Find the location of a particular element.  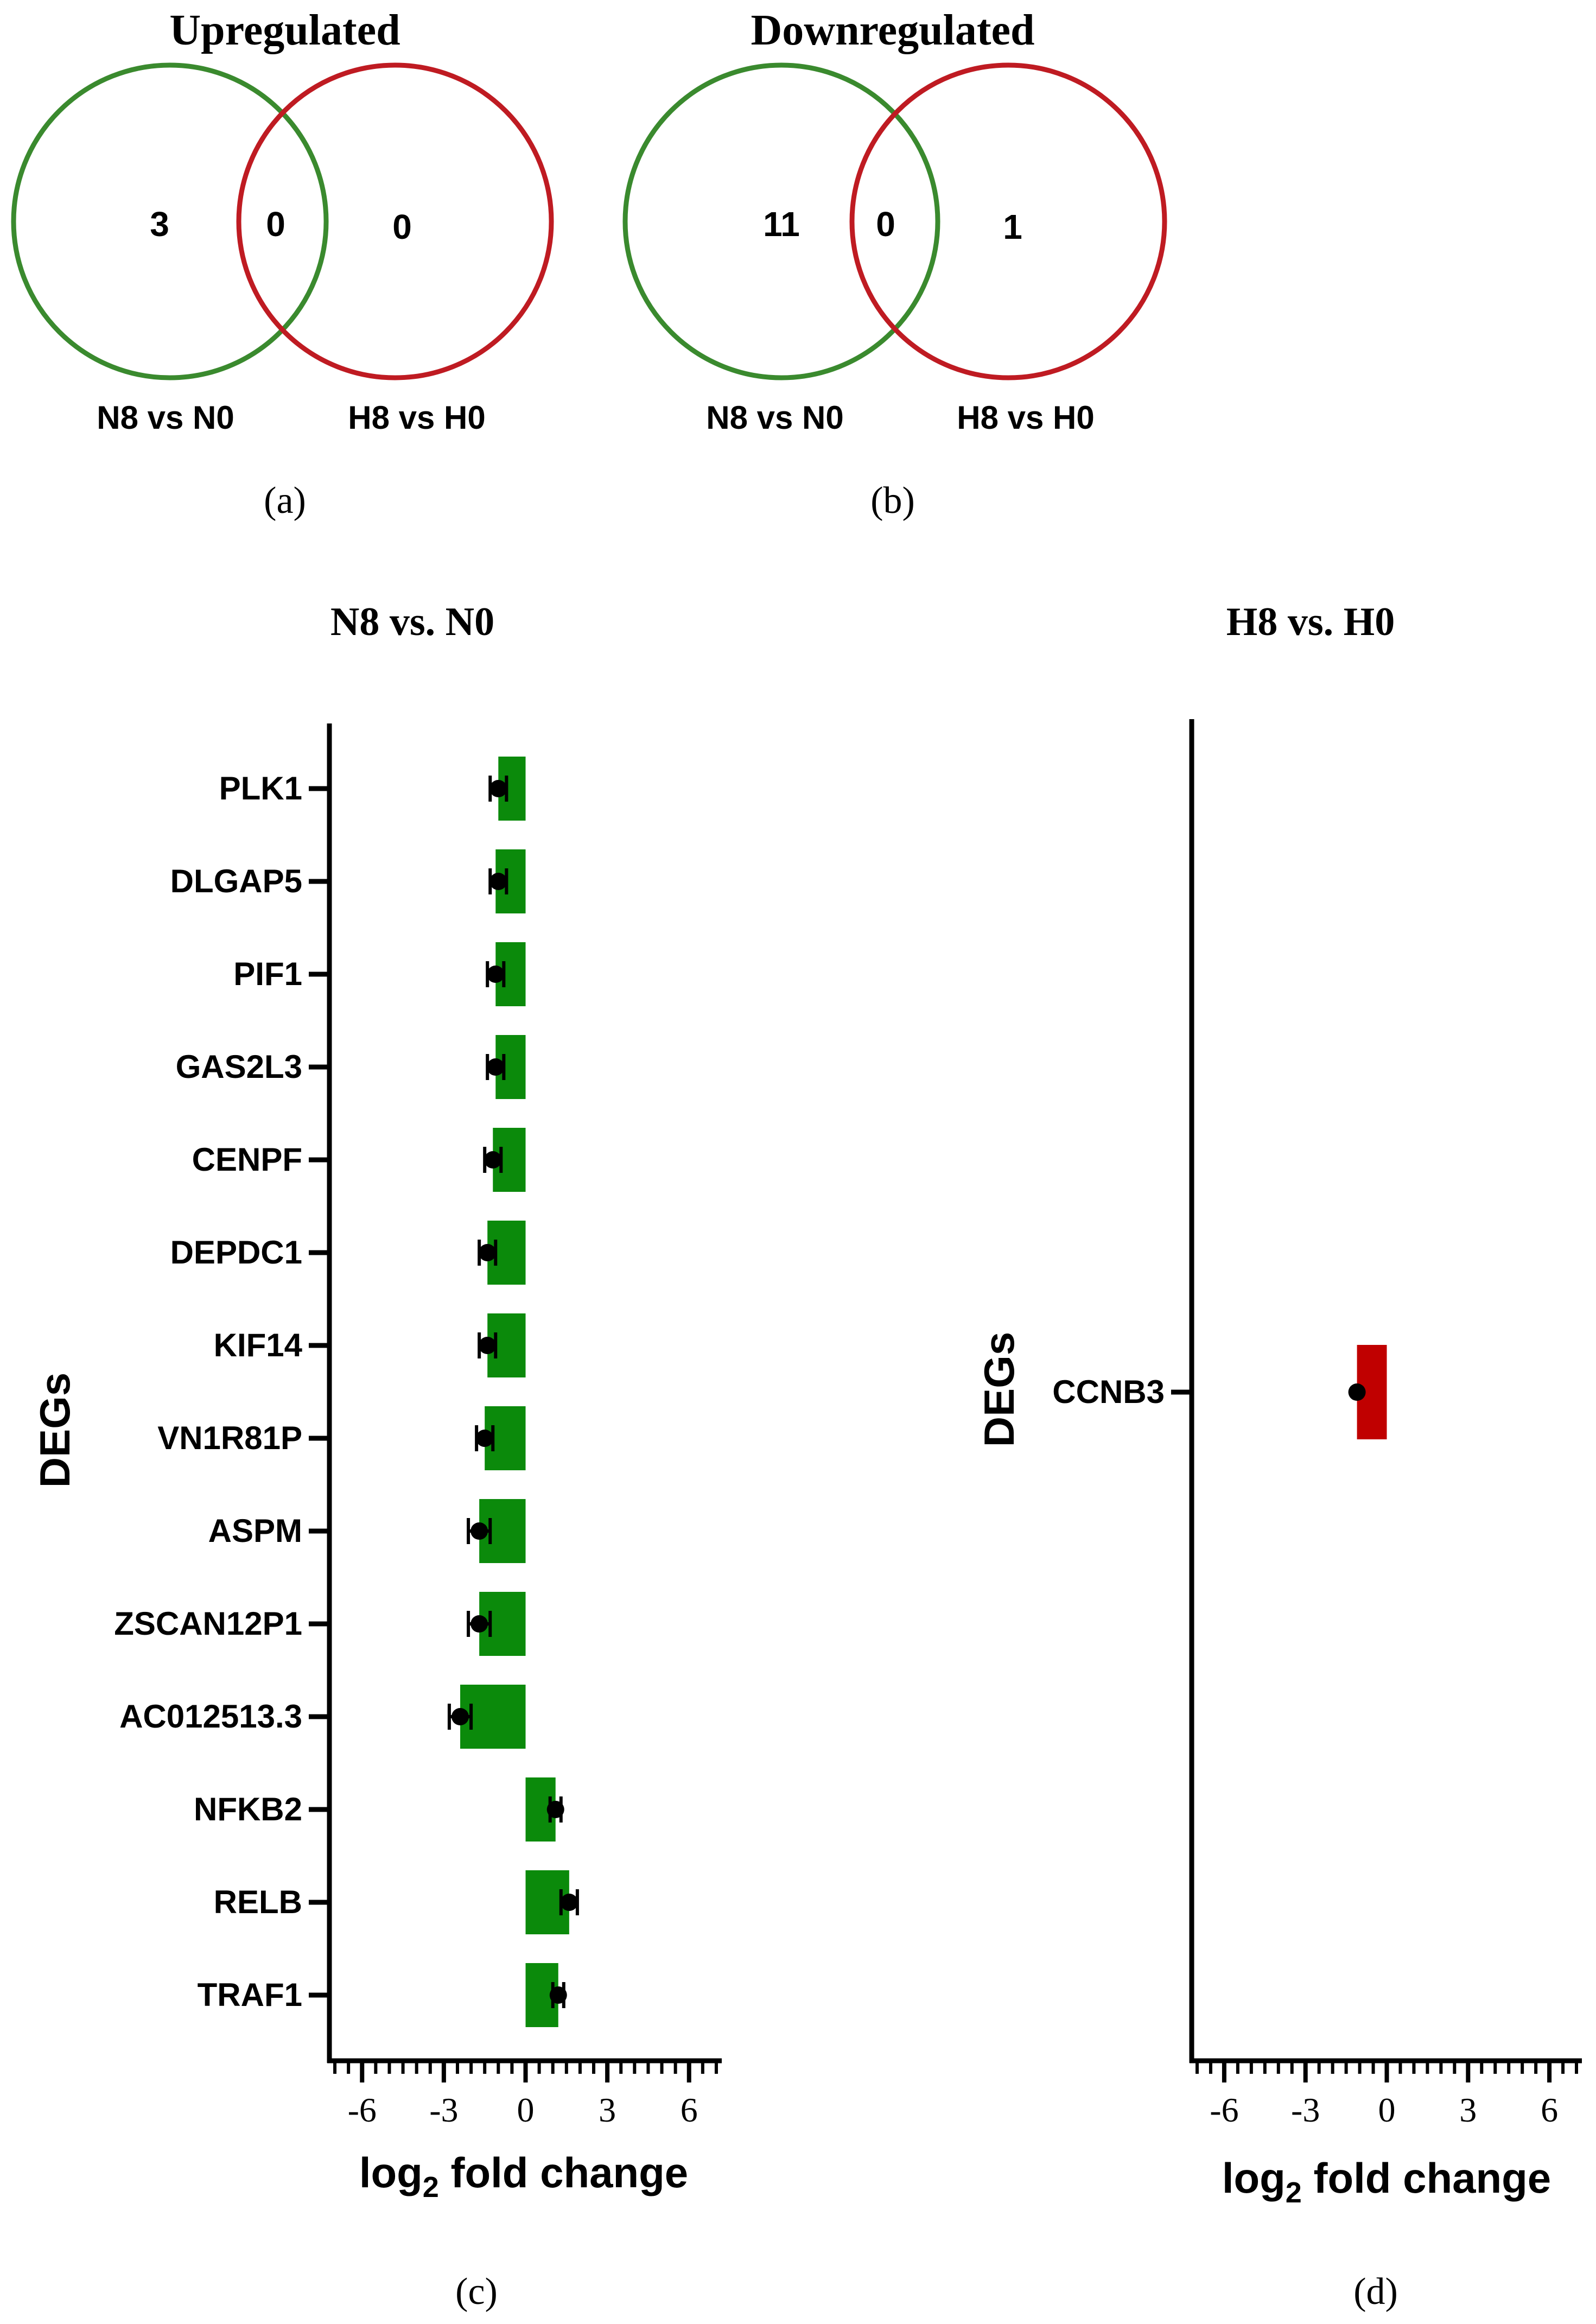

chart-c-category-label: VN1R81P is located at coordinates (229, 1438).